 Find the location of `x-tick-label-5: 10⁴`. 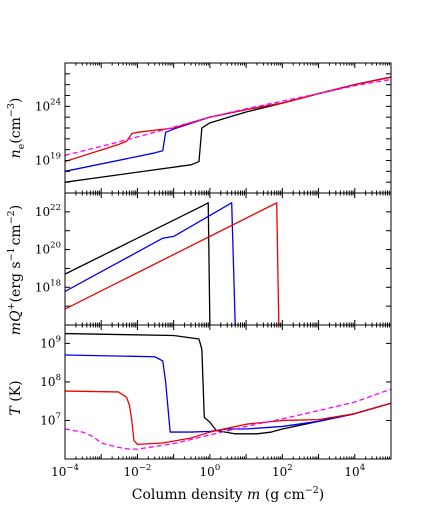

x-tick-label-5: 10⁴ is located at coordinates (354, 471).